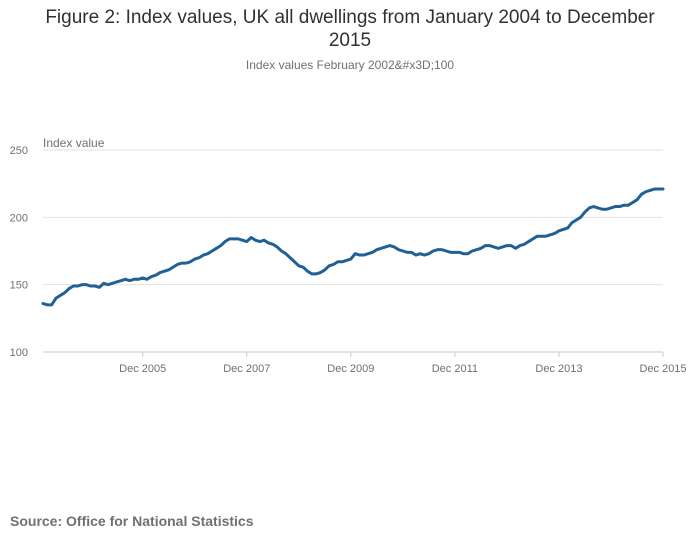 The image size is (700, 549). Describe the element at coordinates (558, 369) in the screenshot. I see `x-tick-label: Dec 2013` at that location.